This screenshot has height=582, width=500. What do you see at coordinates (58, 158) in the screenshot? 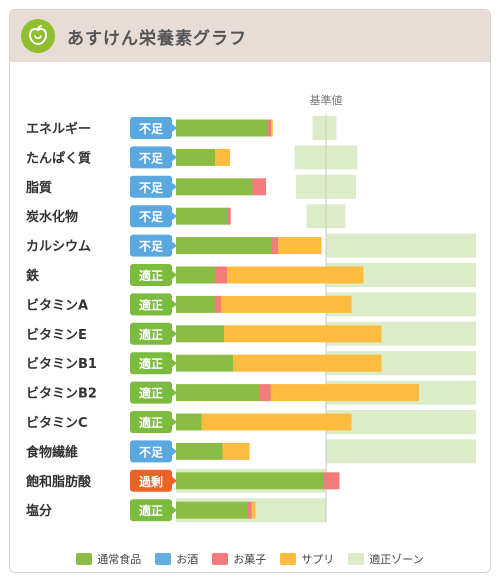
I see `nutrient-label: たんぱく質` at bounding box center [58, 158].